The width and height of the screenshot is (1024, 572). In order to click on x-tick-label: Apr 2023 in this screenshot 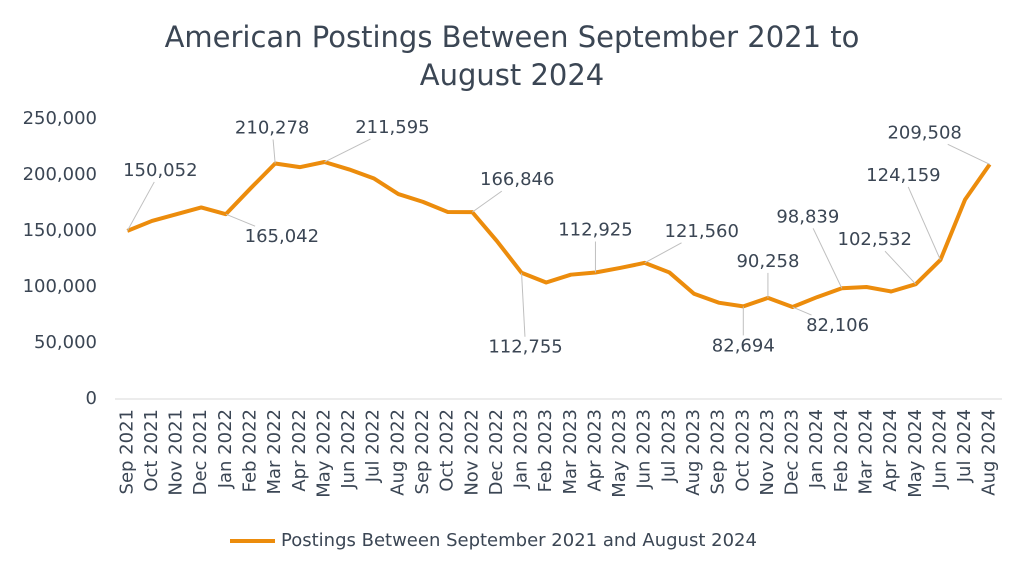, I will do `click(594, 450)`.